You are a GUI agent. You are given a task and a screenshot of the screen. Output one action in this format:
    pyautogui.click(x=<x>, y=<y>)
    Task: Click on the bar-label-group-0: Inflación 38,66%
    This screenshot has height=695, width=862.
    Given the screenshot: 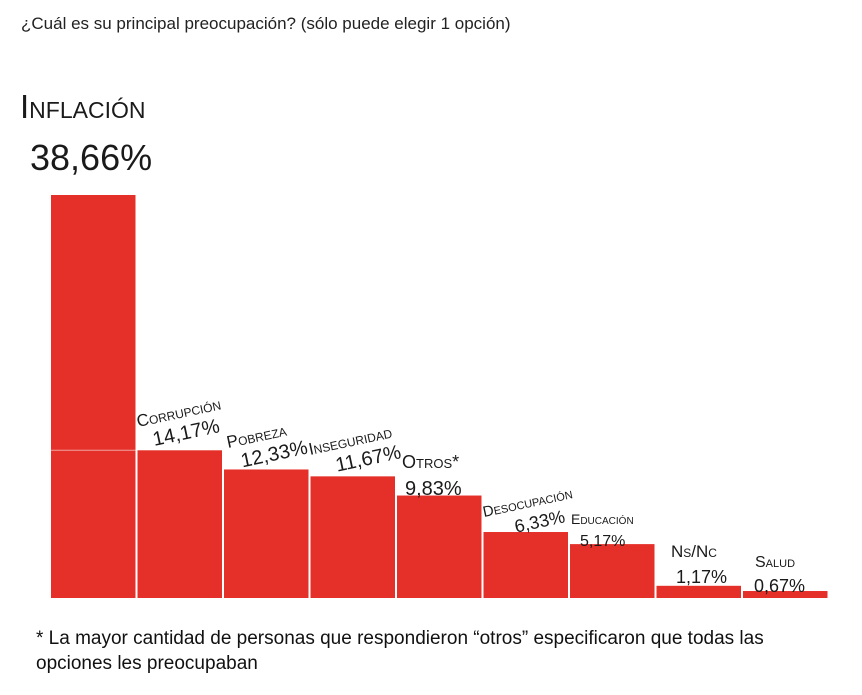 What is the action you would take?
    pyautogui.click(x=86, y=133)
    